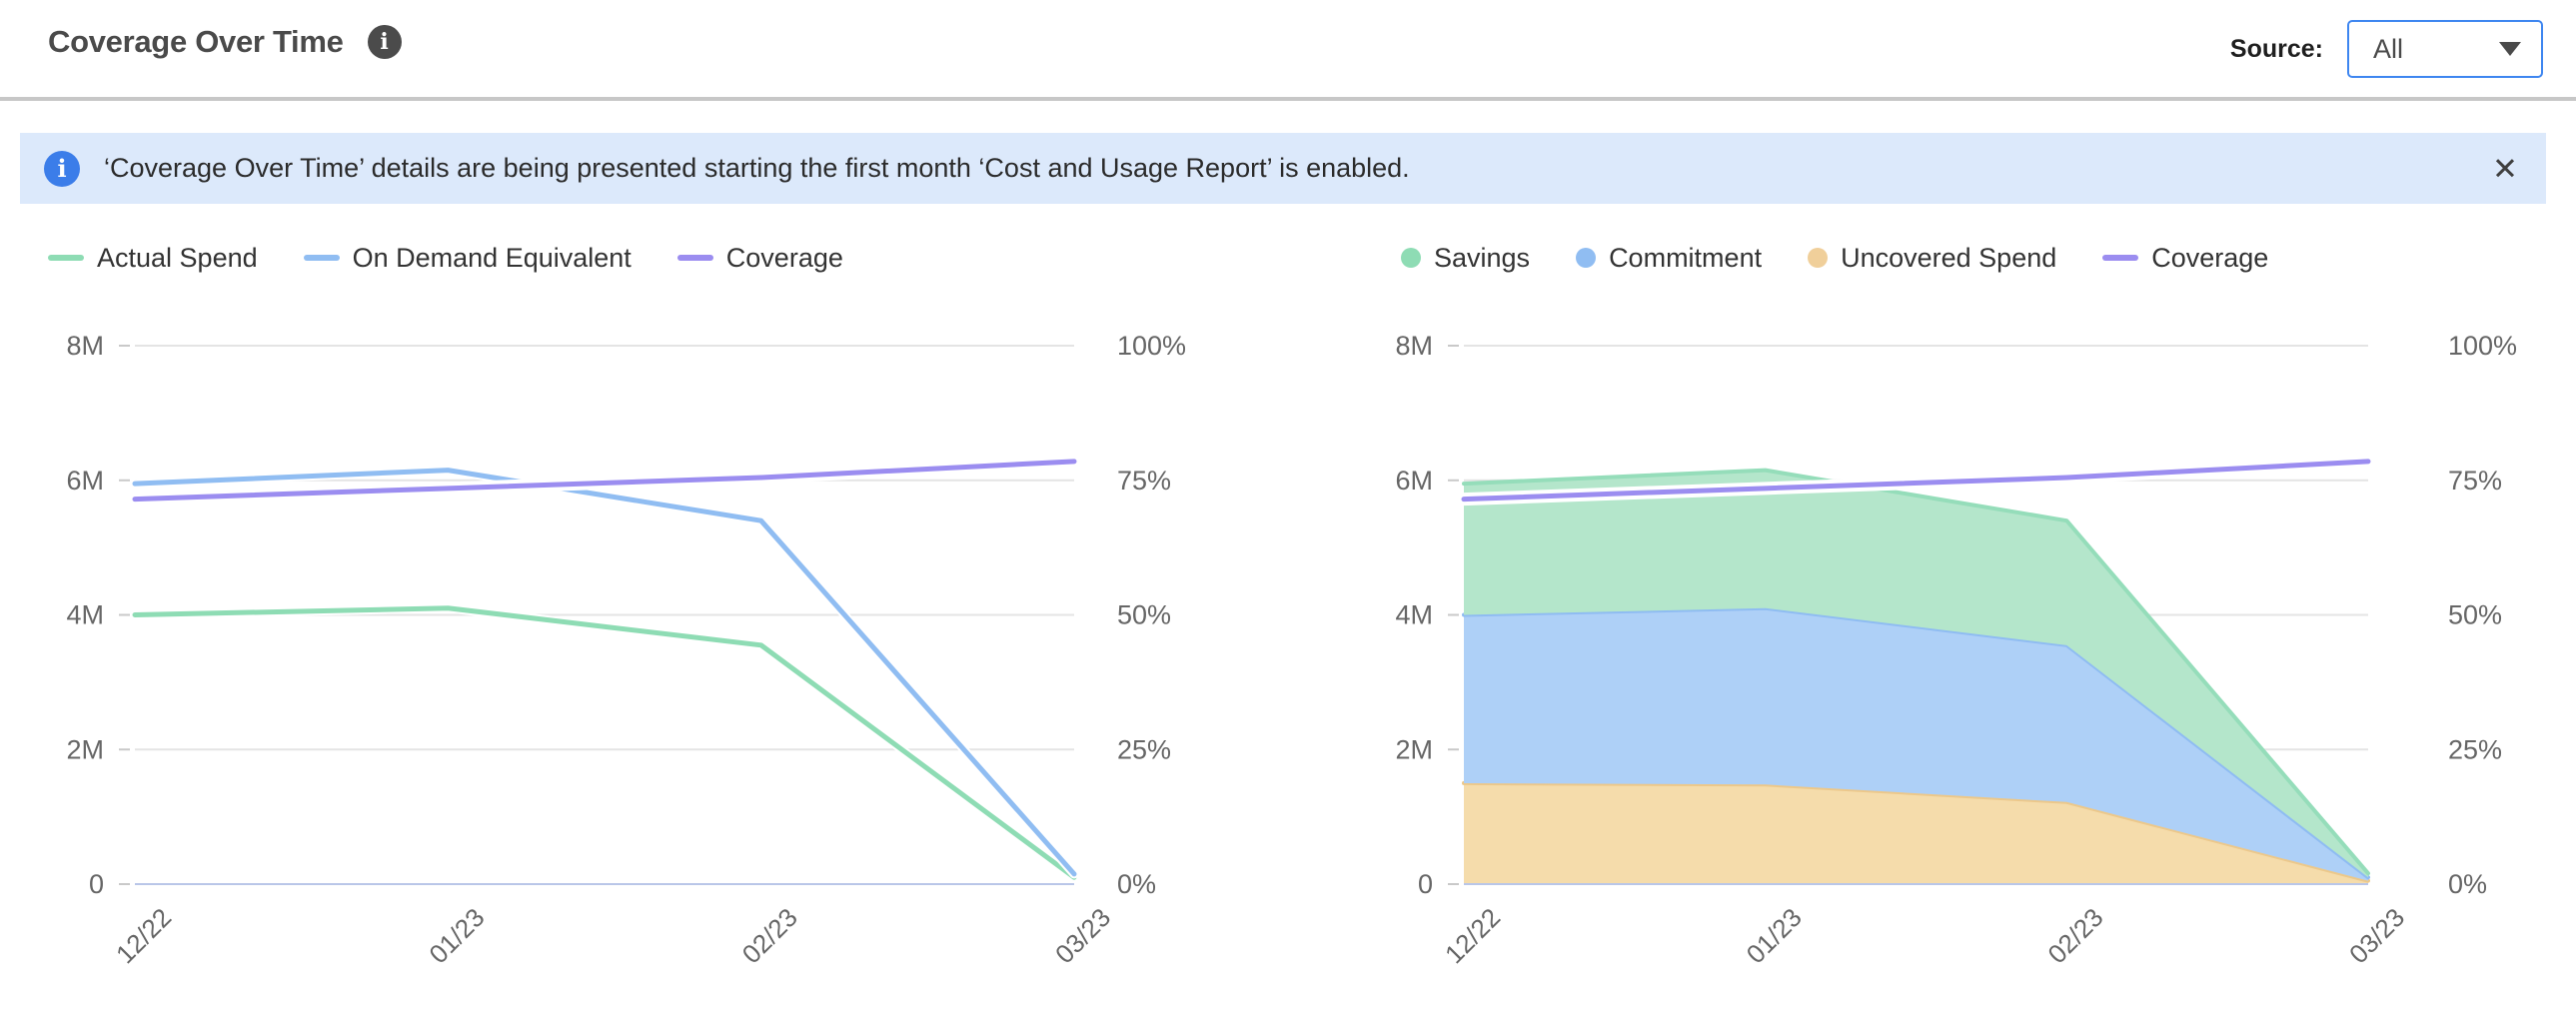  What do you see at coordinates (1288, 99) in the screenshot?
I see `header-divider` at bounding box center [1288, 99].